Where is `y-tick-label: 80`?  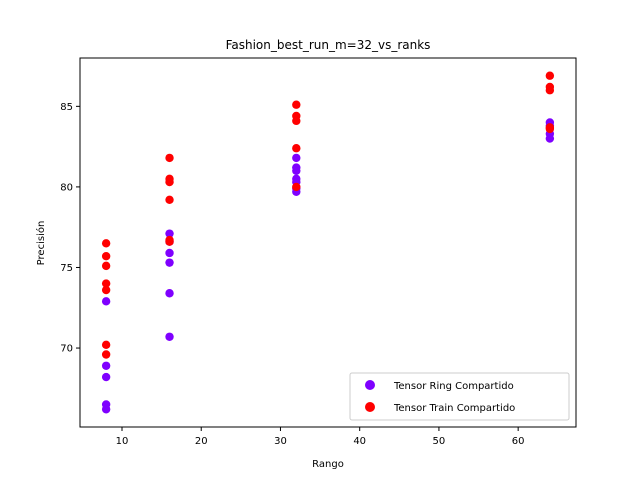
y-tick-label: 80 is located at coordinates (66, 187).